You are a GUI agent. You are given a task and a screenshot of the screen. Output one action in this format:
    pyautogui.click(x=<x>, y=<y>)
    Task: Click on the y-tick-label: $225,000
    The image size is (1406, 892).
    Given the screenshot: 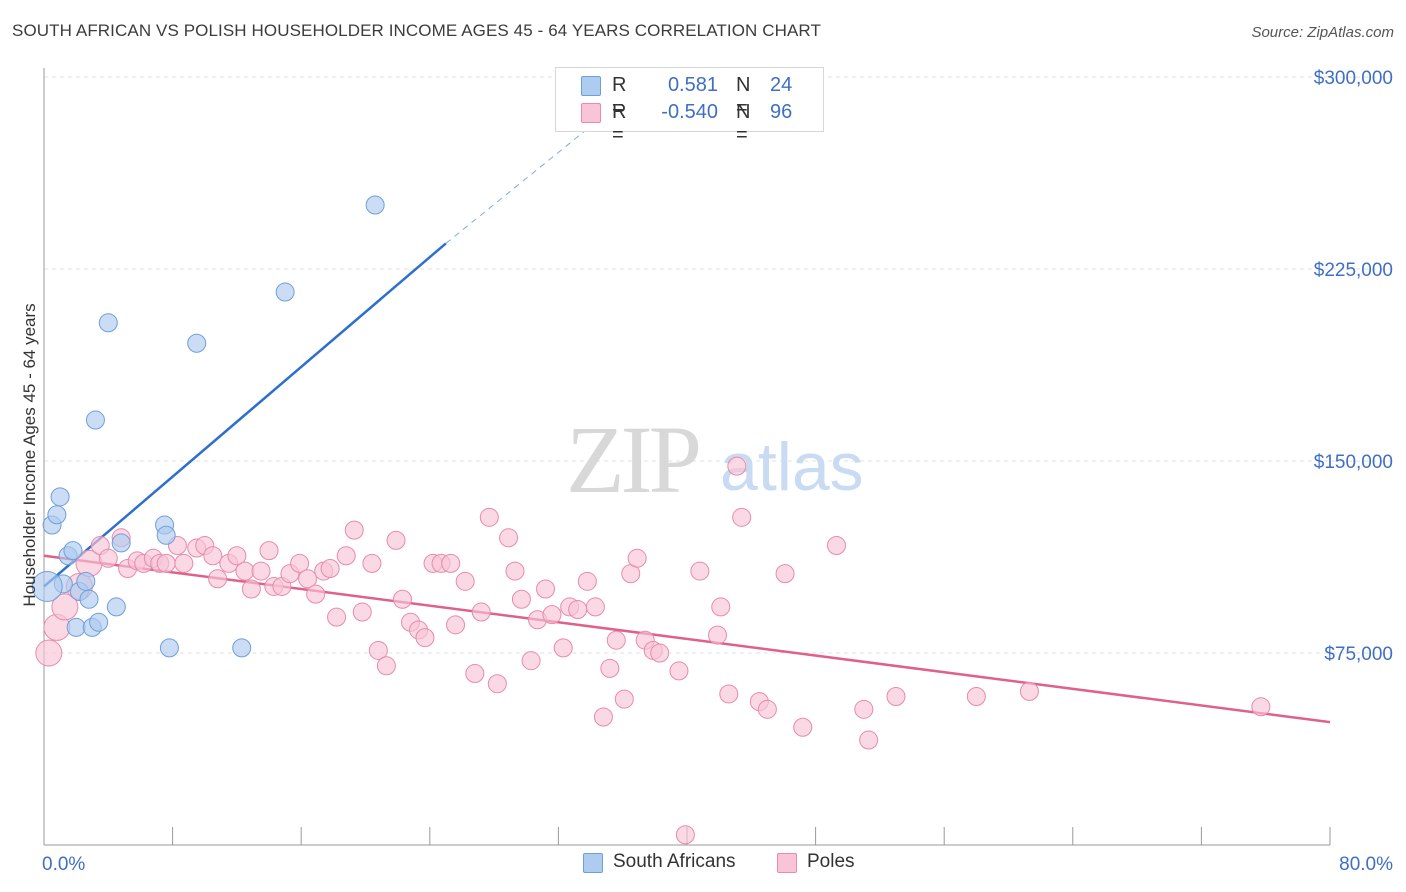 What is the action you would take?
    pyautogui.click(x=1353, y=270)
    